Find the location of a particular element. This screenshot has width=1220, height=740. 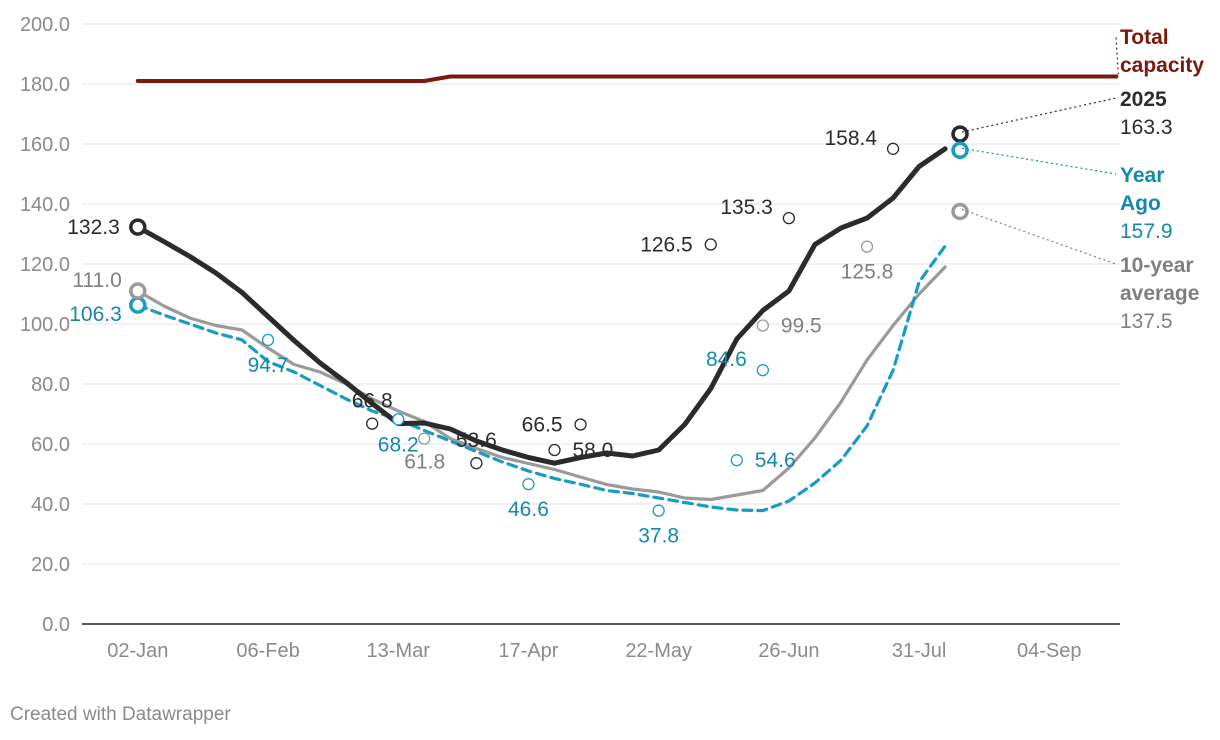

y-tick-label: 200.0 is located at coordinates (45, 25).